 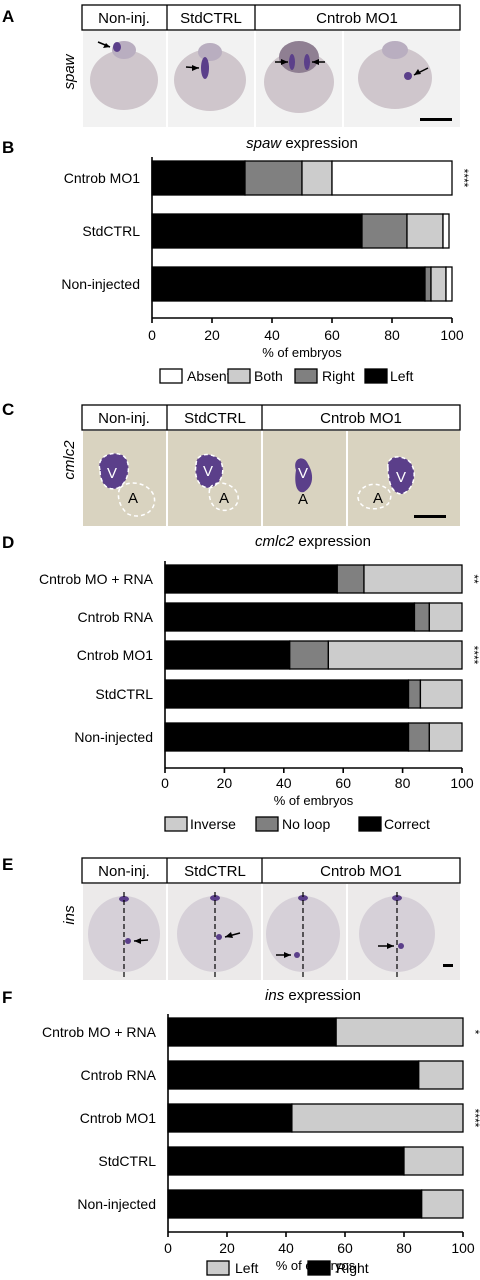 What do you see at coordinates (119, 1075) in the screenshot?
I see `category-label: Cntrob RNA` at bounding box center [119, 1075].